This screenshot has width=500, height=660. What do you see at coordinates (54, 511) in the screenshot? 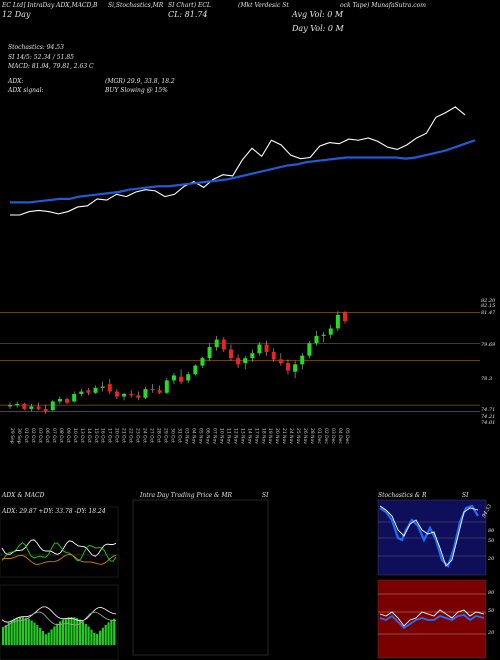
I see `adx-panel-readout: ADX: 29.87 +DY: 33.78 -DY: 18.24` at bounding box center [54, 511].